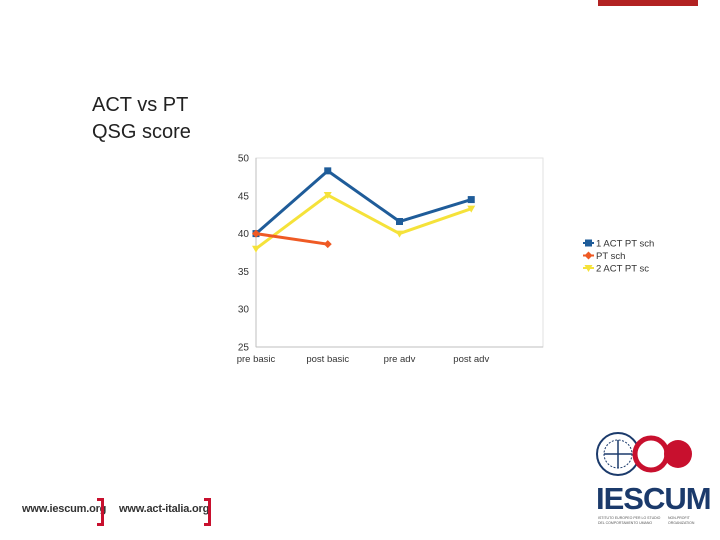 The width and height of the screenshot is (720, 540). Describe the element at coordinates (244, 196) in the screenshot. I see `y-tick-label: 45` at that location.